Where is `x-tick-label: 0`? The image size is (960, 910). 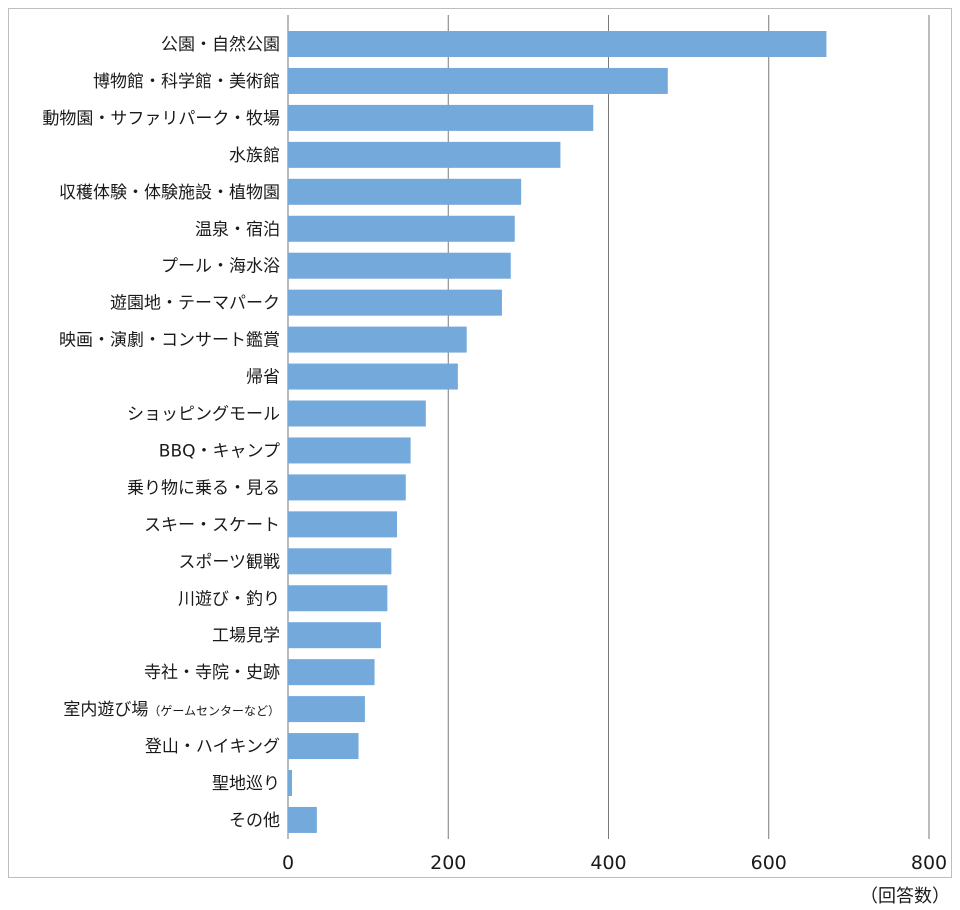 x-tick-label: 0 is located at coordinates (288, 863).